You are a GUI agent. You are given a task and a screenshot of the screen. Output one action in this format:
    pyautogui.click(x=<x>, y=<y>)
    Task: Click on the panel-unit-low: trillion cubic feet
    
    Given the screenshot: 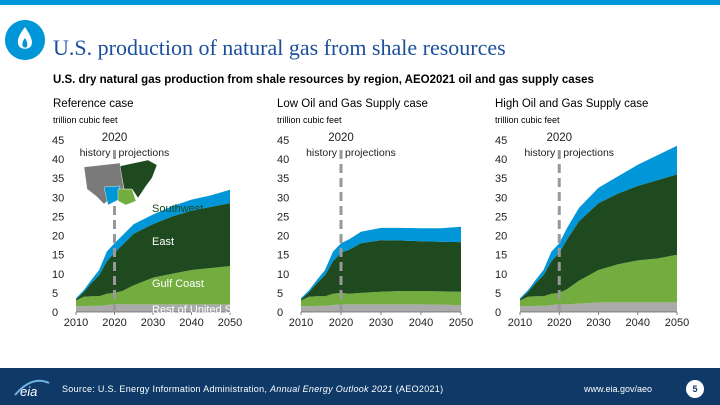 What is the action you would take?
    pyautogui.click(x=309, y=120)
    